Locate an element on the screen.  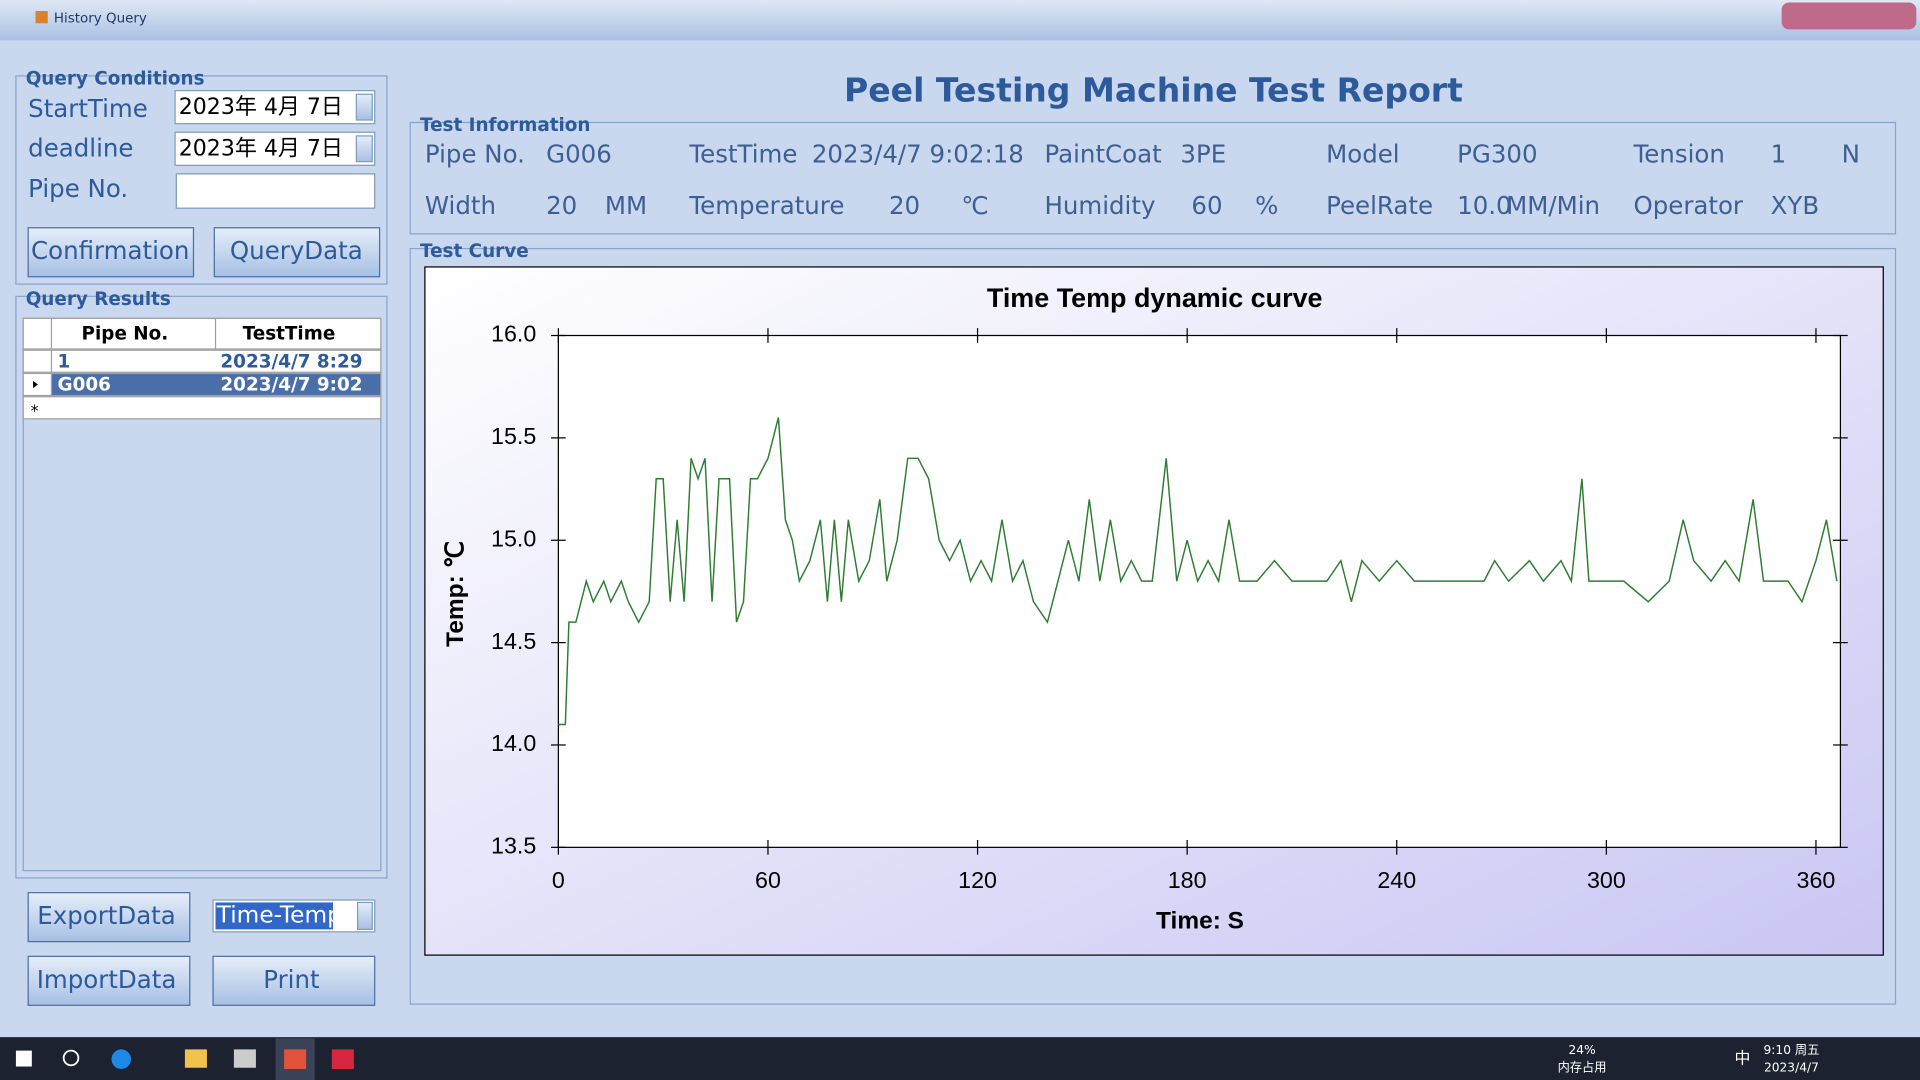
info-value: 10.0 is located at coordinates (1484, 205).